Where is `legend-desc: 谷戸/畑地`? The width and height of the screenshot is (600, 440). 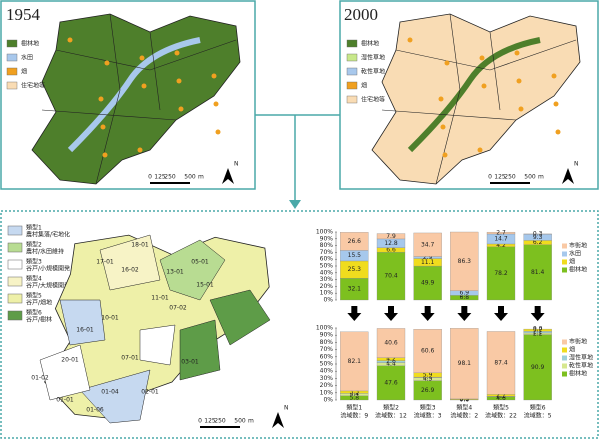
legend-desc: 谷戸/畑地 is located at coordinates (39, 303).